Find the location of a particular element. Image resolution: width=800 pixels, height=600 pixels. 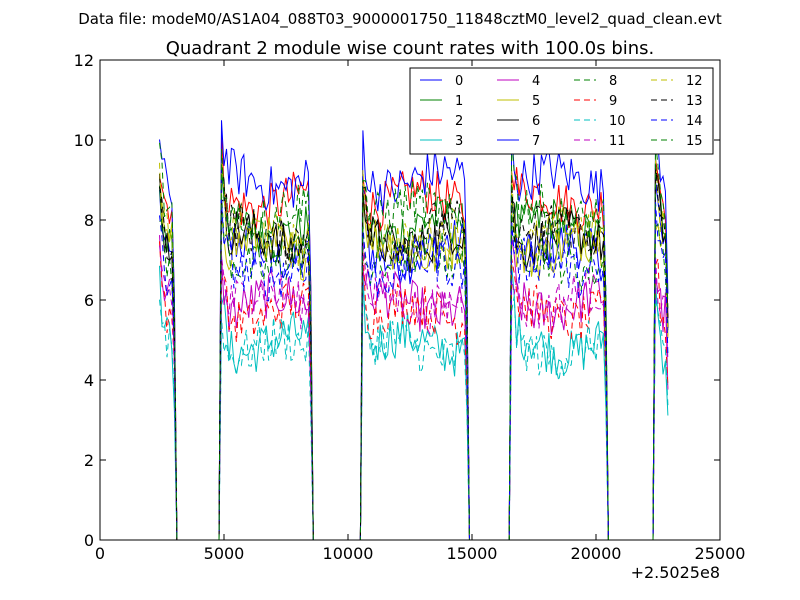

y-tick-label: 10 is located at coordinates (84, 140).